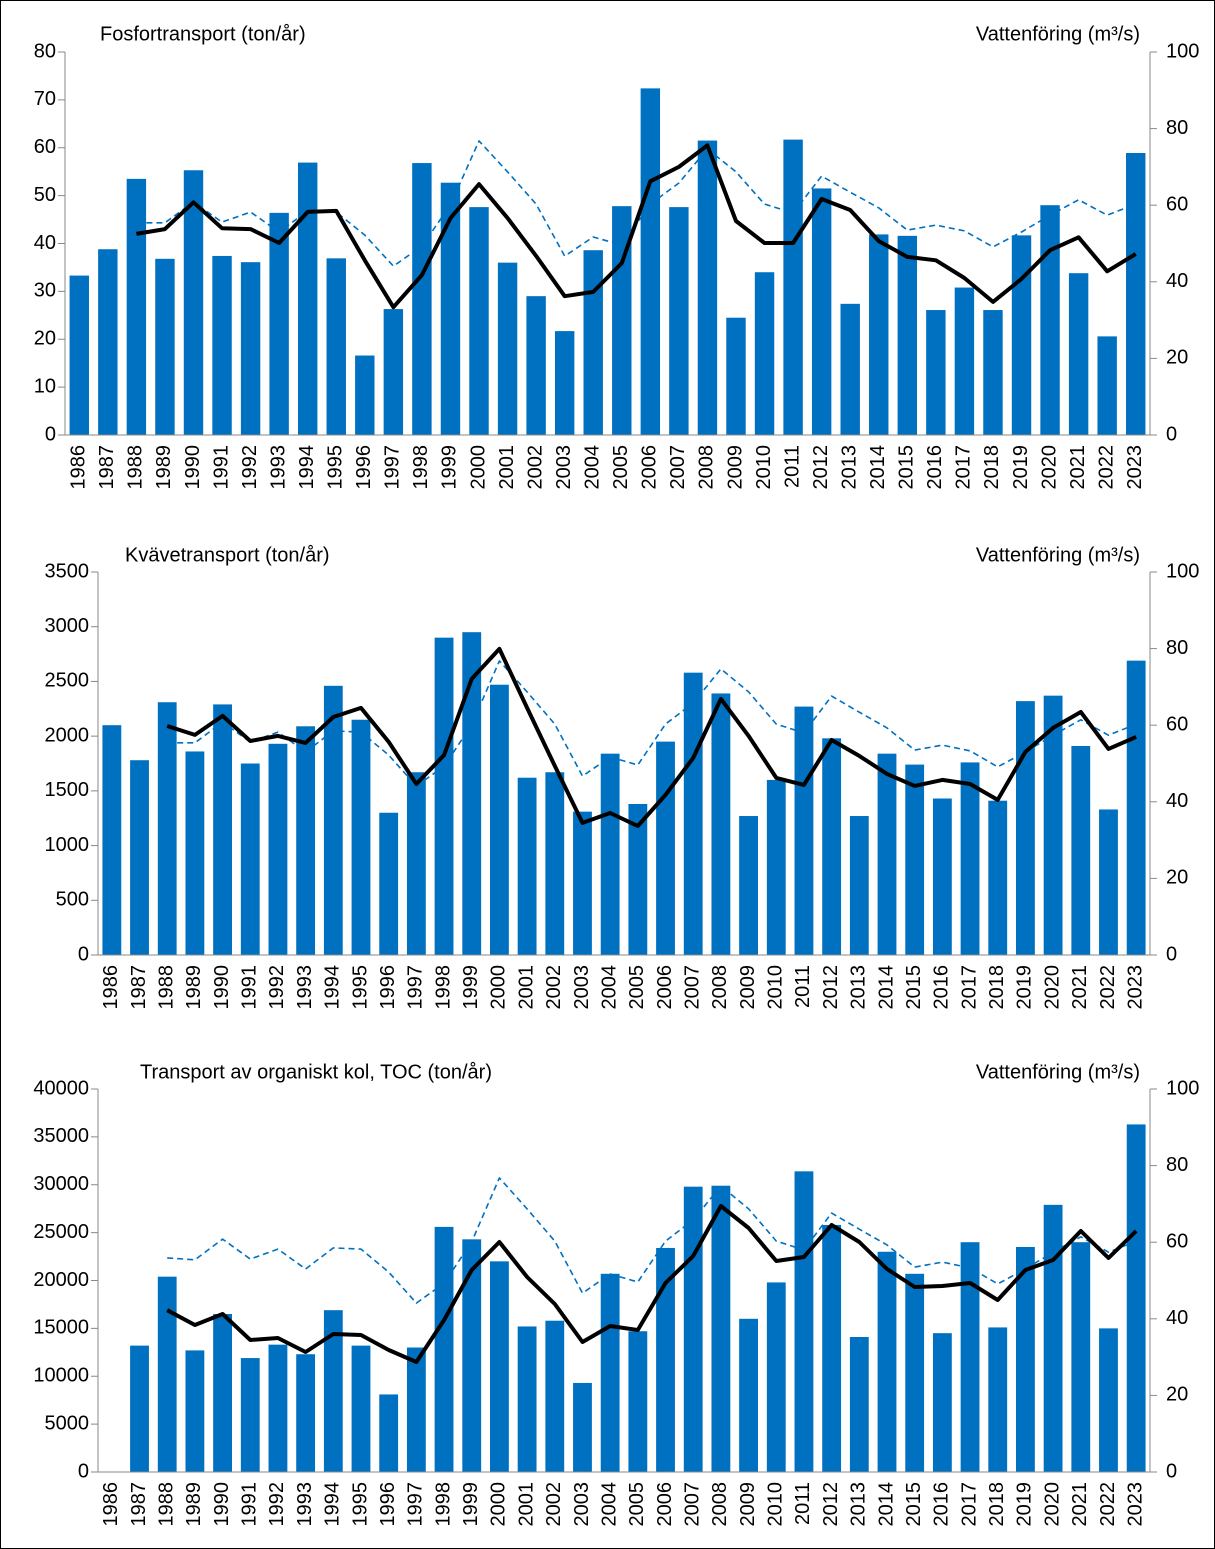  I want to click on y-tick-label: 10000, so click(61, 1376).